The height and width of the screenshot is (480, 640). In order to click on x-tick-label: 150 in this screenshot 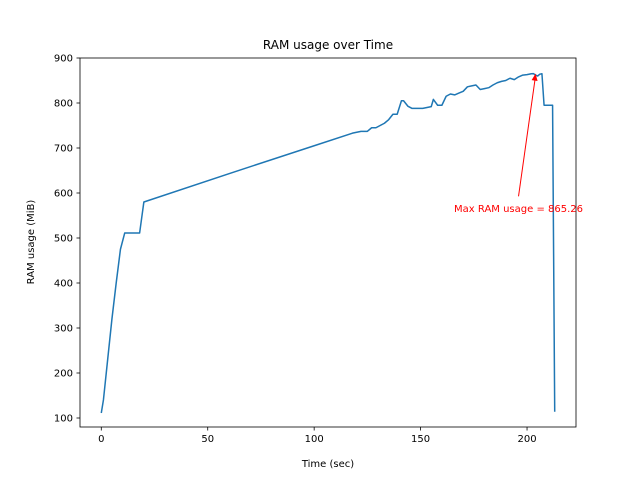, I will do `click(420, 439)`.